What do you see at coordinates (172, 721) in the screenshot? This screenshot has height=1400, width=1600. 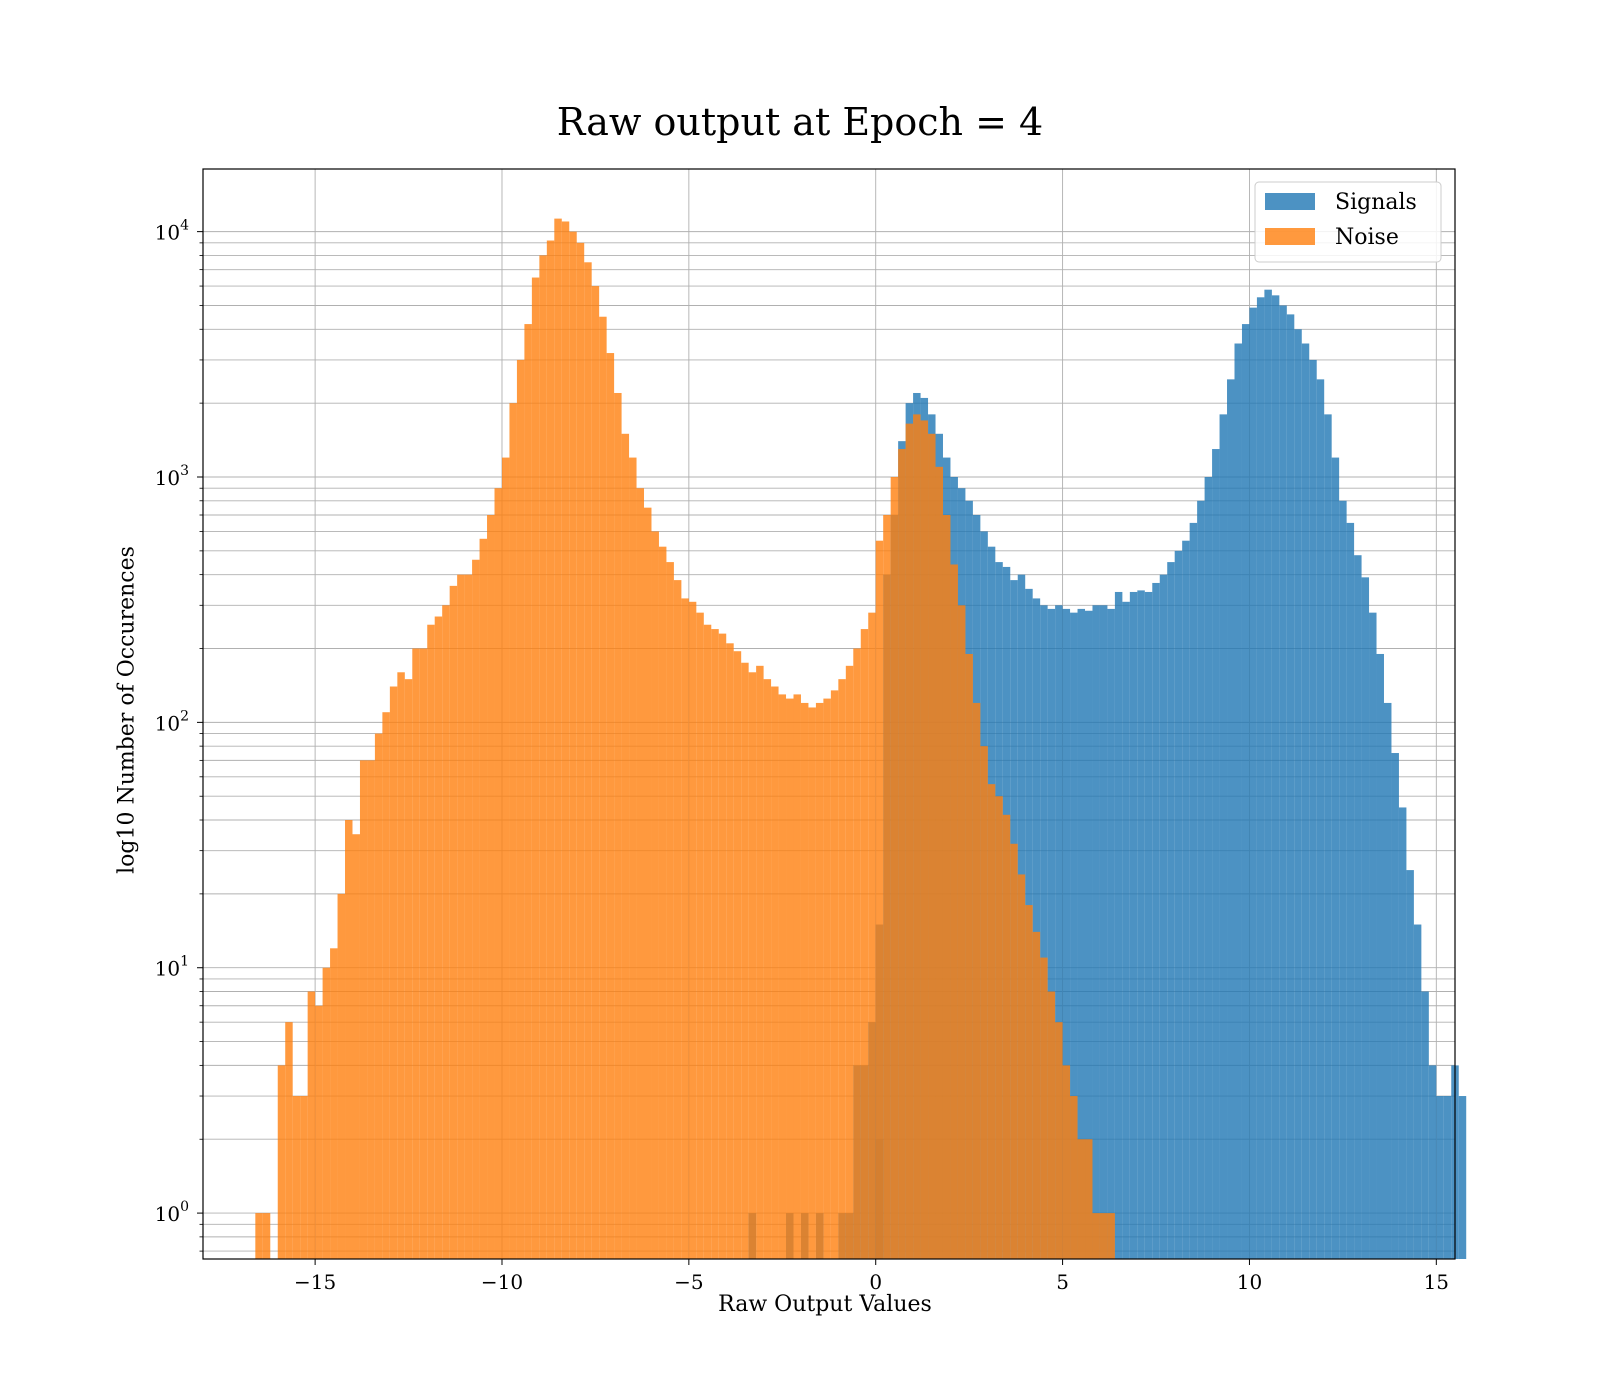 I see `y-tick-label: 10²` at bounding box center [172, 721].